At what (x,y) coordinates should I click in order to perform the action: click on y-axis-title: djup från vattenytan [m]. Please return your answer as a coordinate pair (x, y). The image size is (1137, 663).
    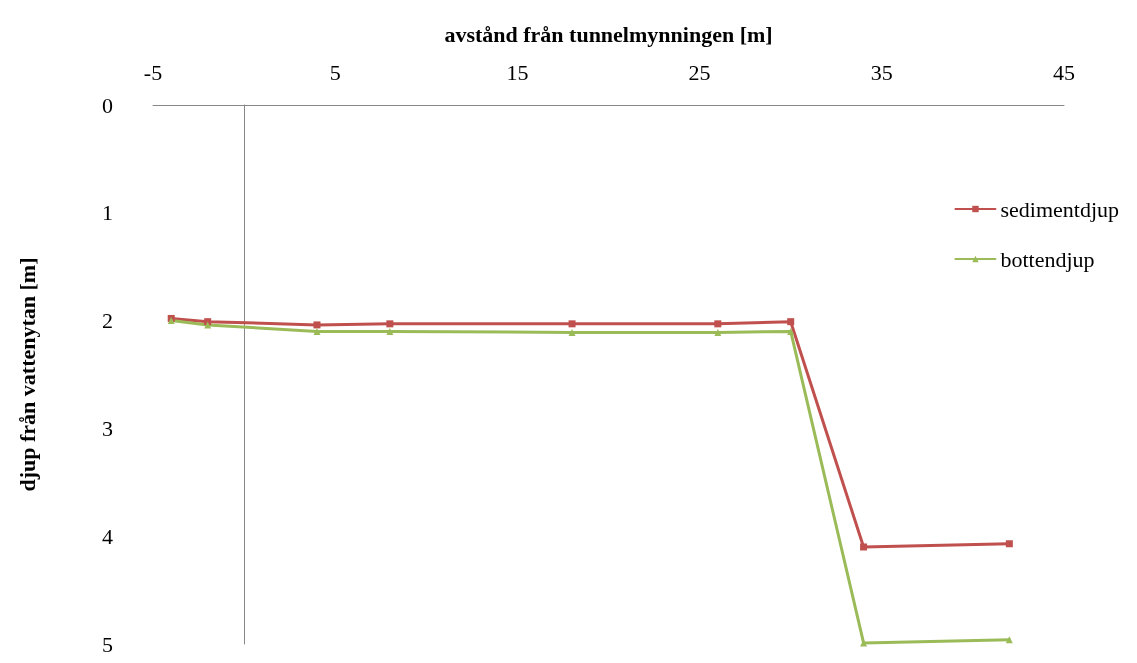
    Looking at the image, I should click on (27, 374).